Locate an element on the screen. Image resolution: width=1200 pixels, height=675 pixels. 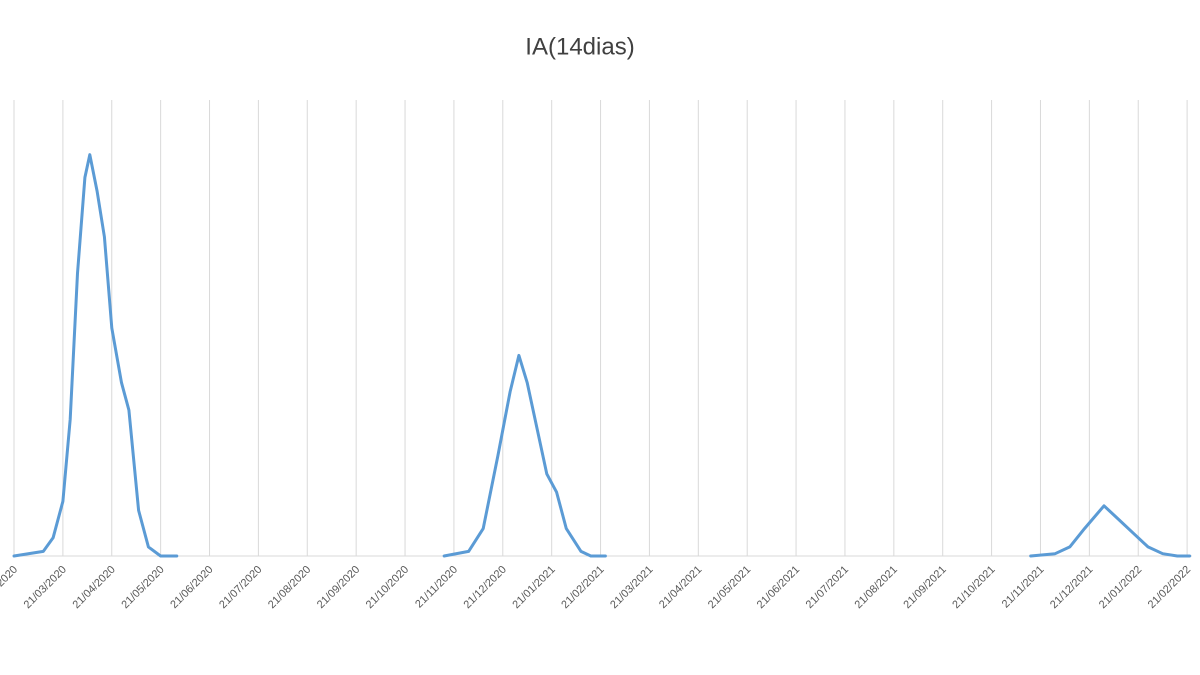
x-tick-label: 21/06/2020 is located at coordinates (191, 587).